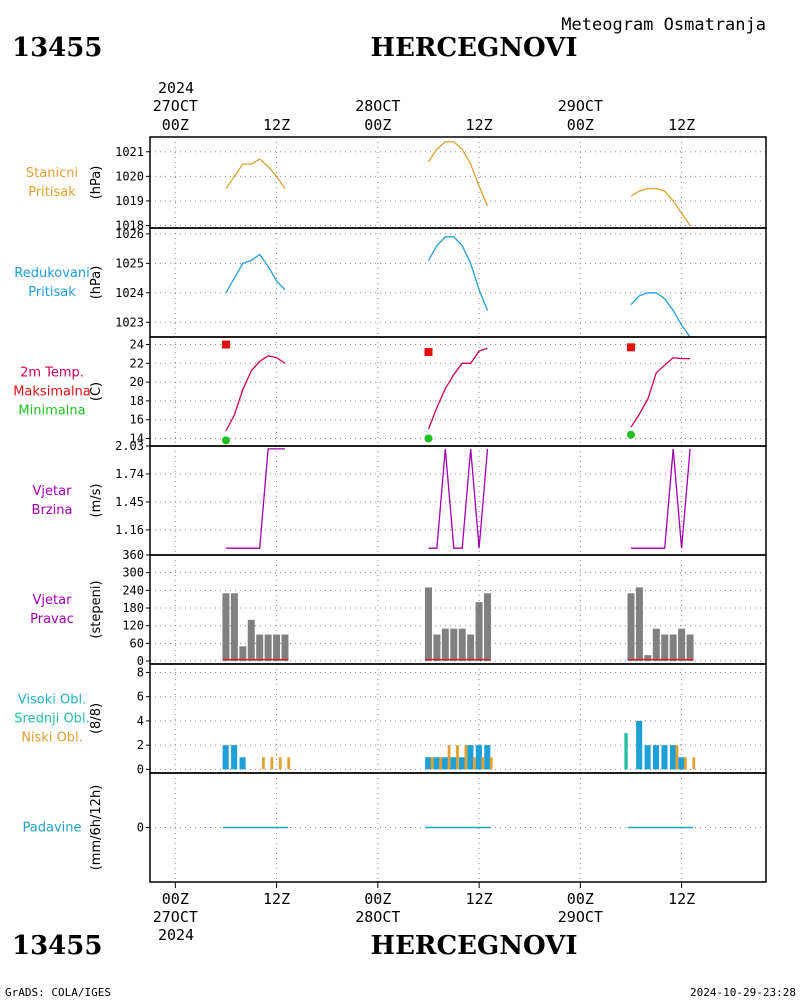 Image resolution: width=800 pixels, height=1000 pixels. What do you see at coordinates (137, 438) in the screenshot?
I see `y-tick-label: 14` at bounding box center [137, 438].